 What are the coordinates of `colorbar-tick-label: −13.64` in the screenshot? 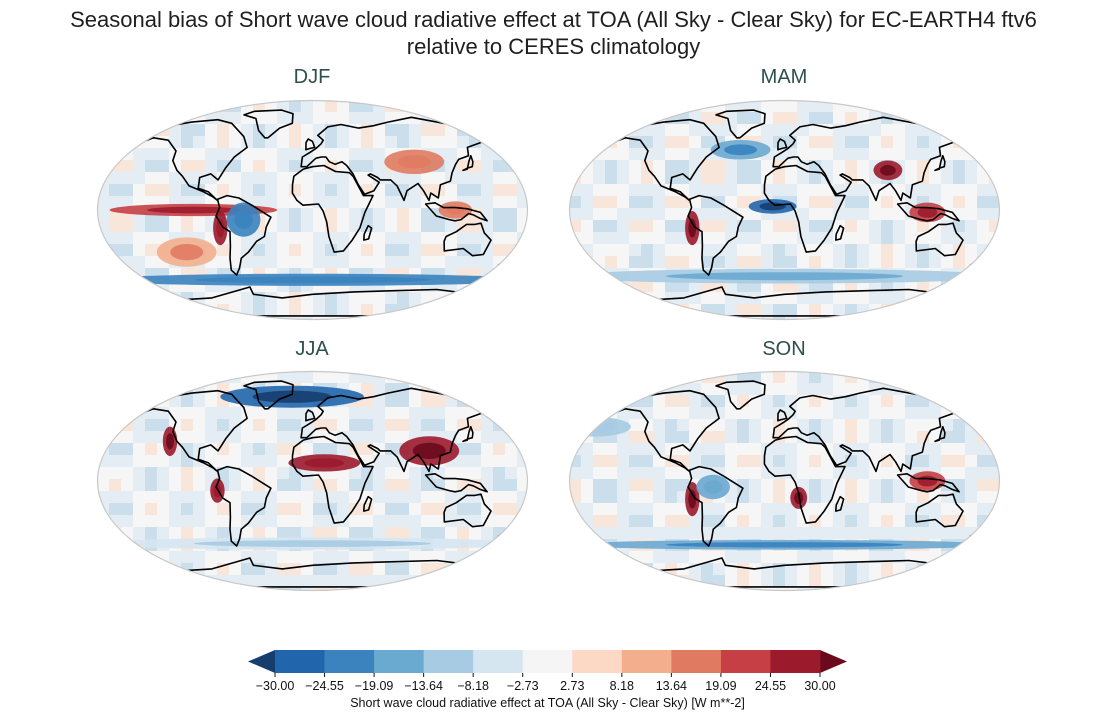 It's located at (423, 686).